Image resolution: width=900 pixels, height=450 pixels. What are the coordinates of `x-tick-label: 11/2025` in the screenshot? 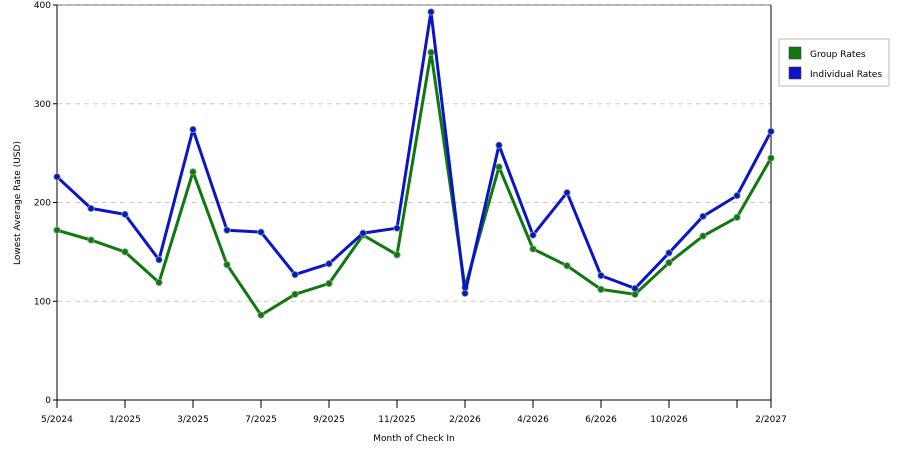 It's located at (396, 420).